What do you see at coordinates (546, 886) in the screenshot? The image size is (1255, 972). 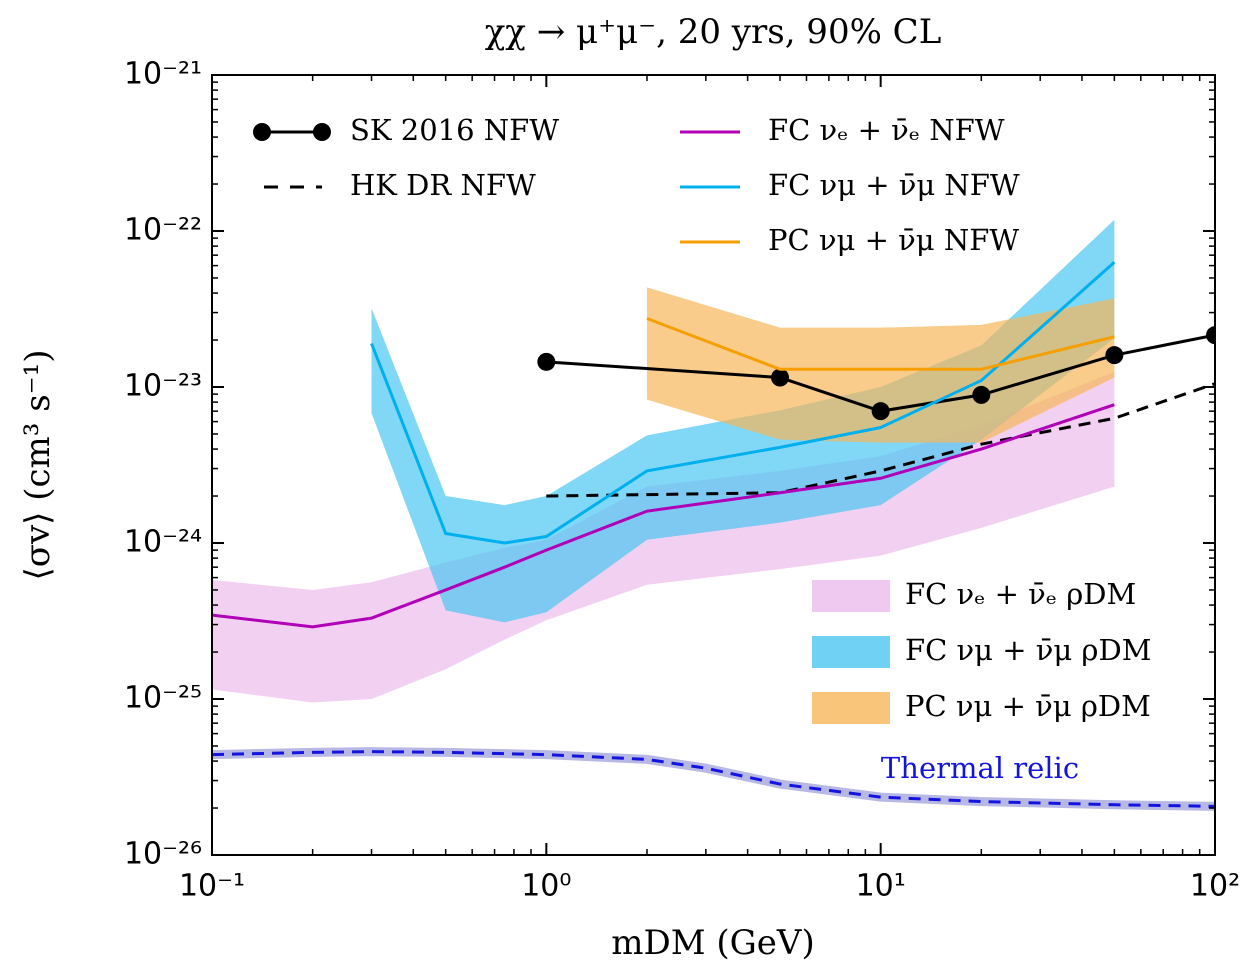 I see `x-tick-label: 10⁰` at bounding box center [546, 886].